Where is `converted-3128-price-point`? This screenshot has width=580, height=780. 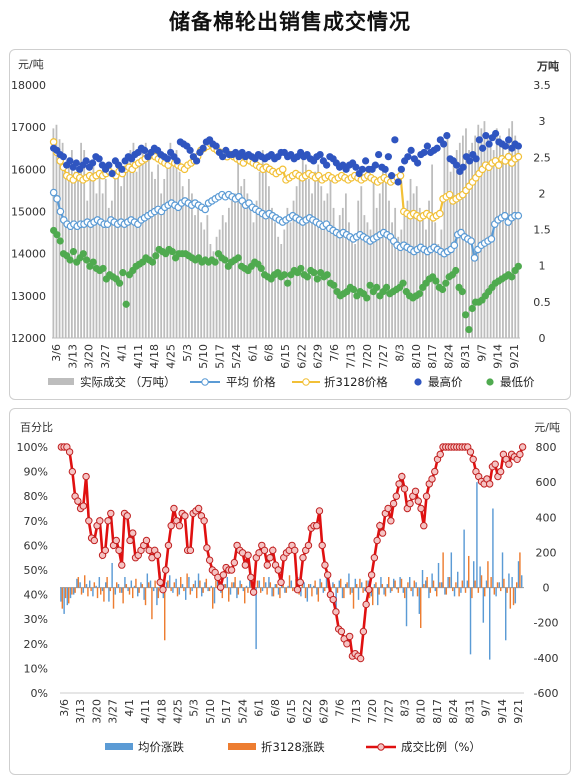 converted-3128-price-point is located at coordinates (53, 142).